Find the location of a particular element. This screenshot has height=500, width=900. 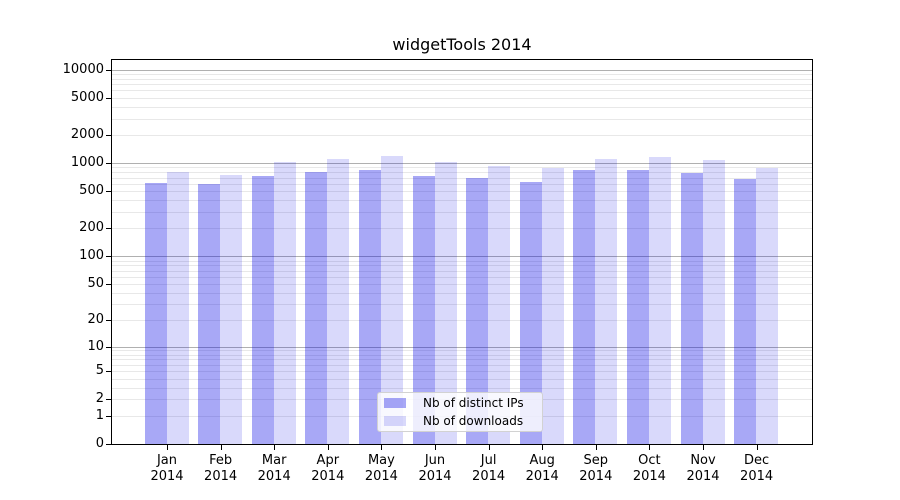

y-tick-label: 5 is located at coordinates (99, 371).